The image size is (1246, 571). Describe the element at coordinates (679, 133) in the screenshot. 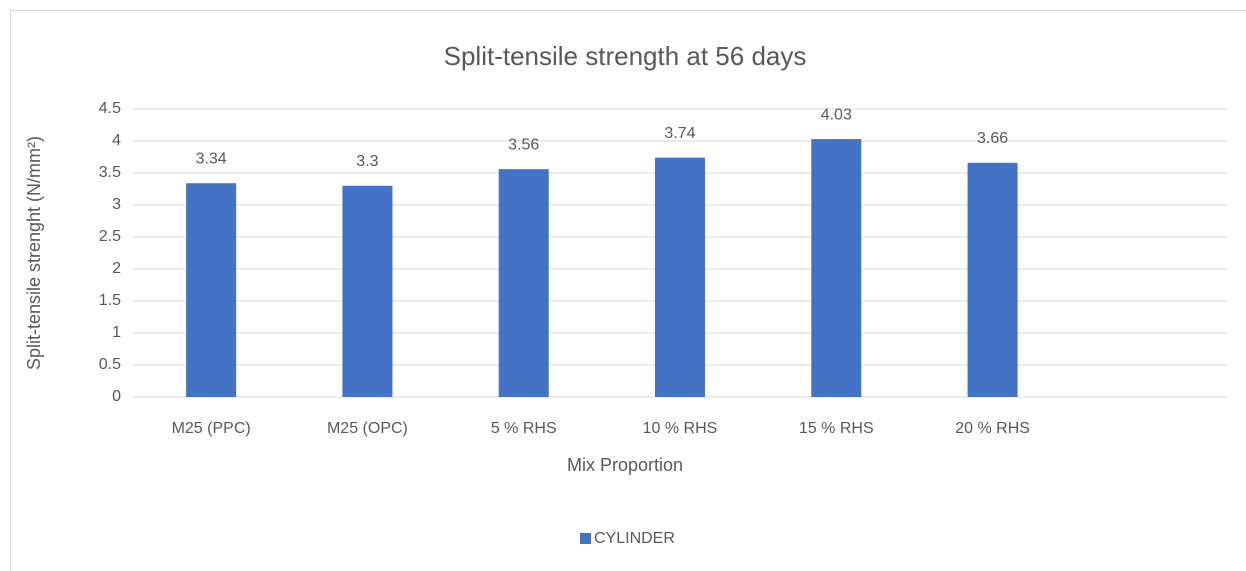

I see `data-label: 3.74` at that location.